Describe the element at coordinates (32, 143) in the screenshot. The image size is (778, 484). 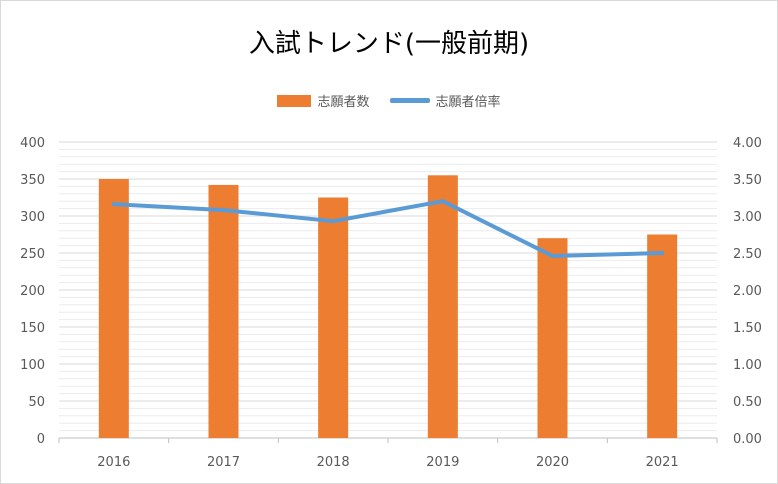
I see `y-axis-tick-label: 400` at that location.